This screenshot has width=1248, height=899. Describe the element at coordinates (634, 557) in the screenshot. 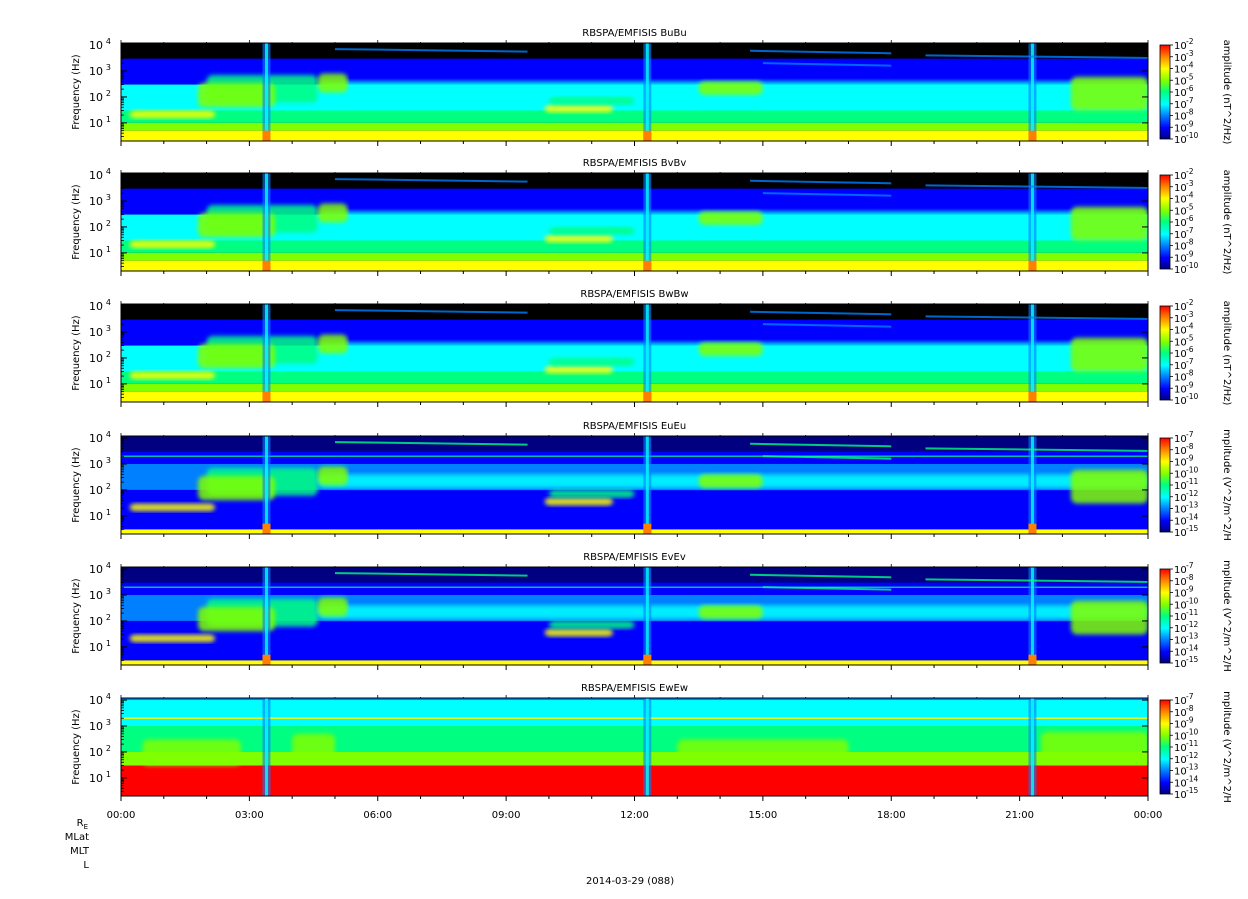

I see `panel-title: RBSPA/EMFISIS EvEv` at that location.